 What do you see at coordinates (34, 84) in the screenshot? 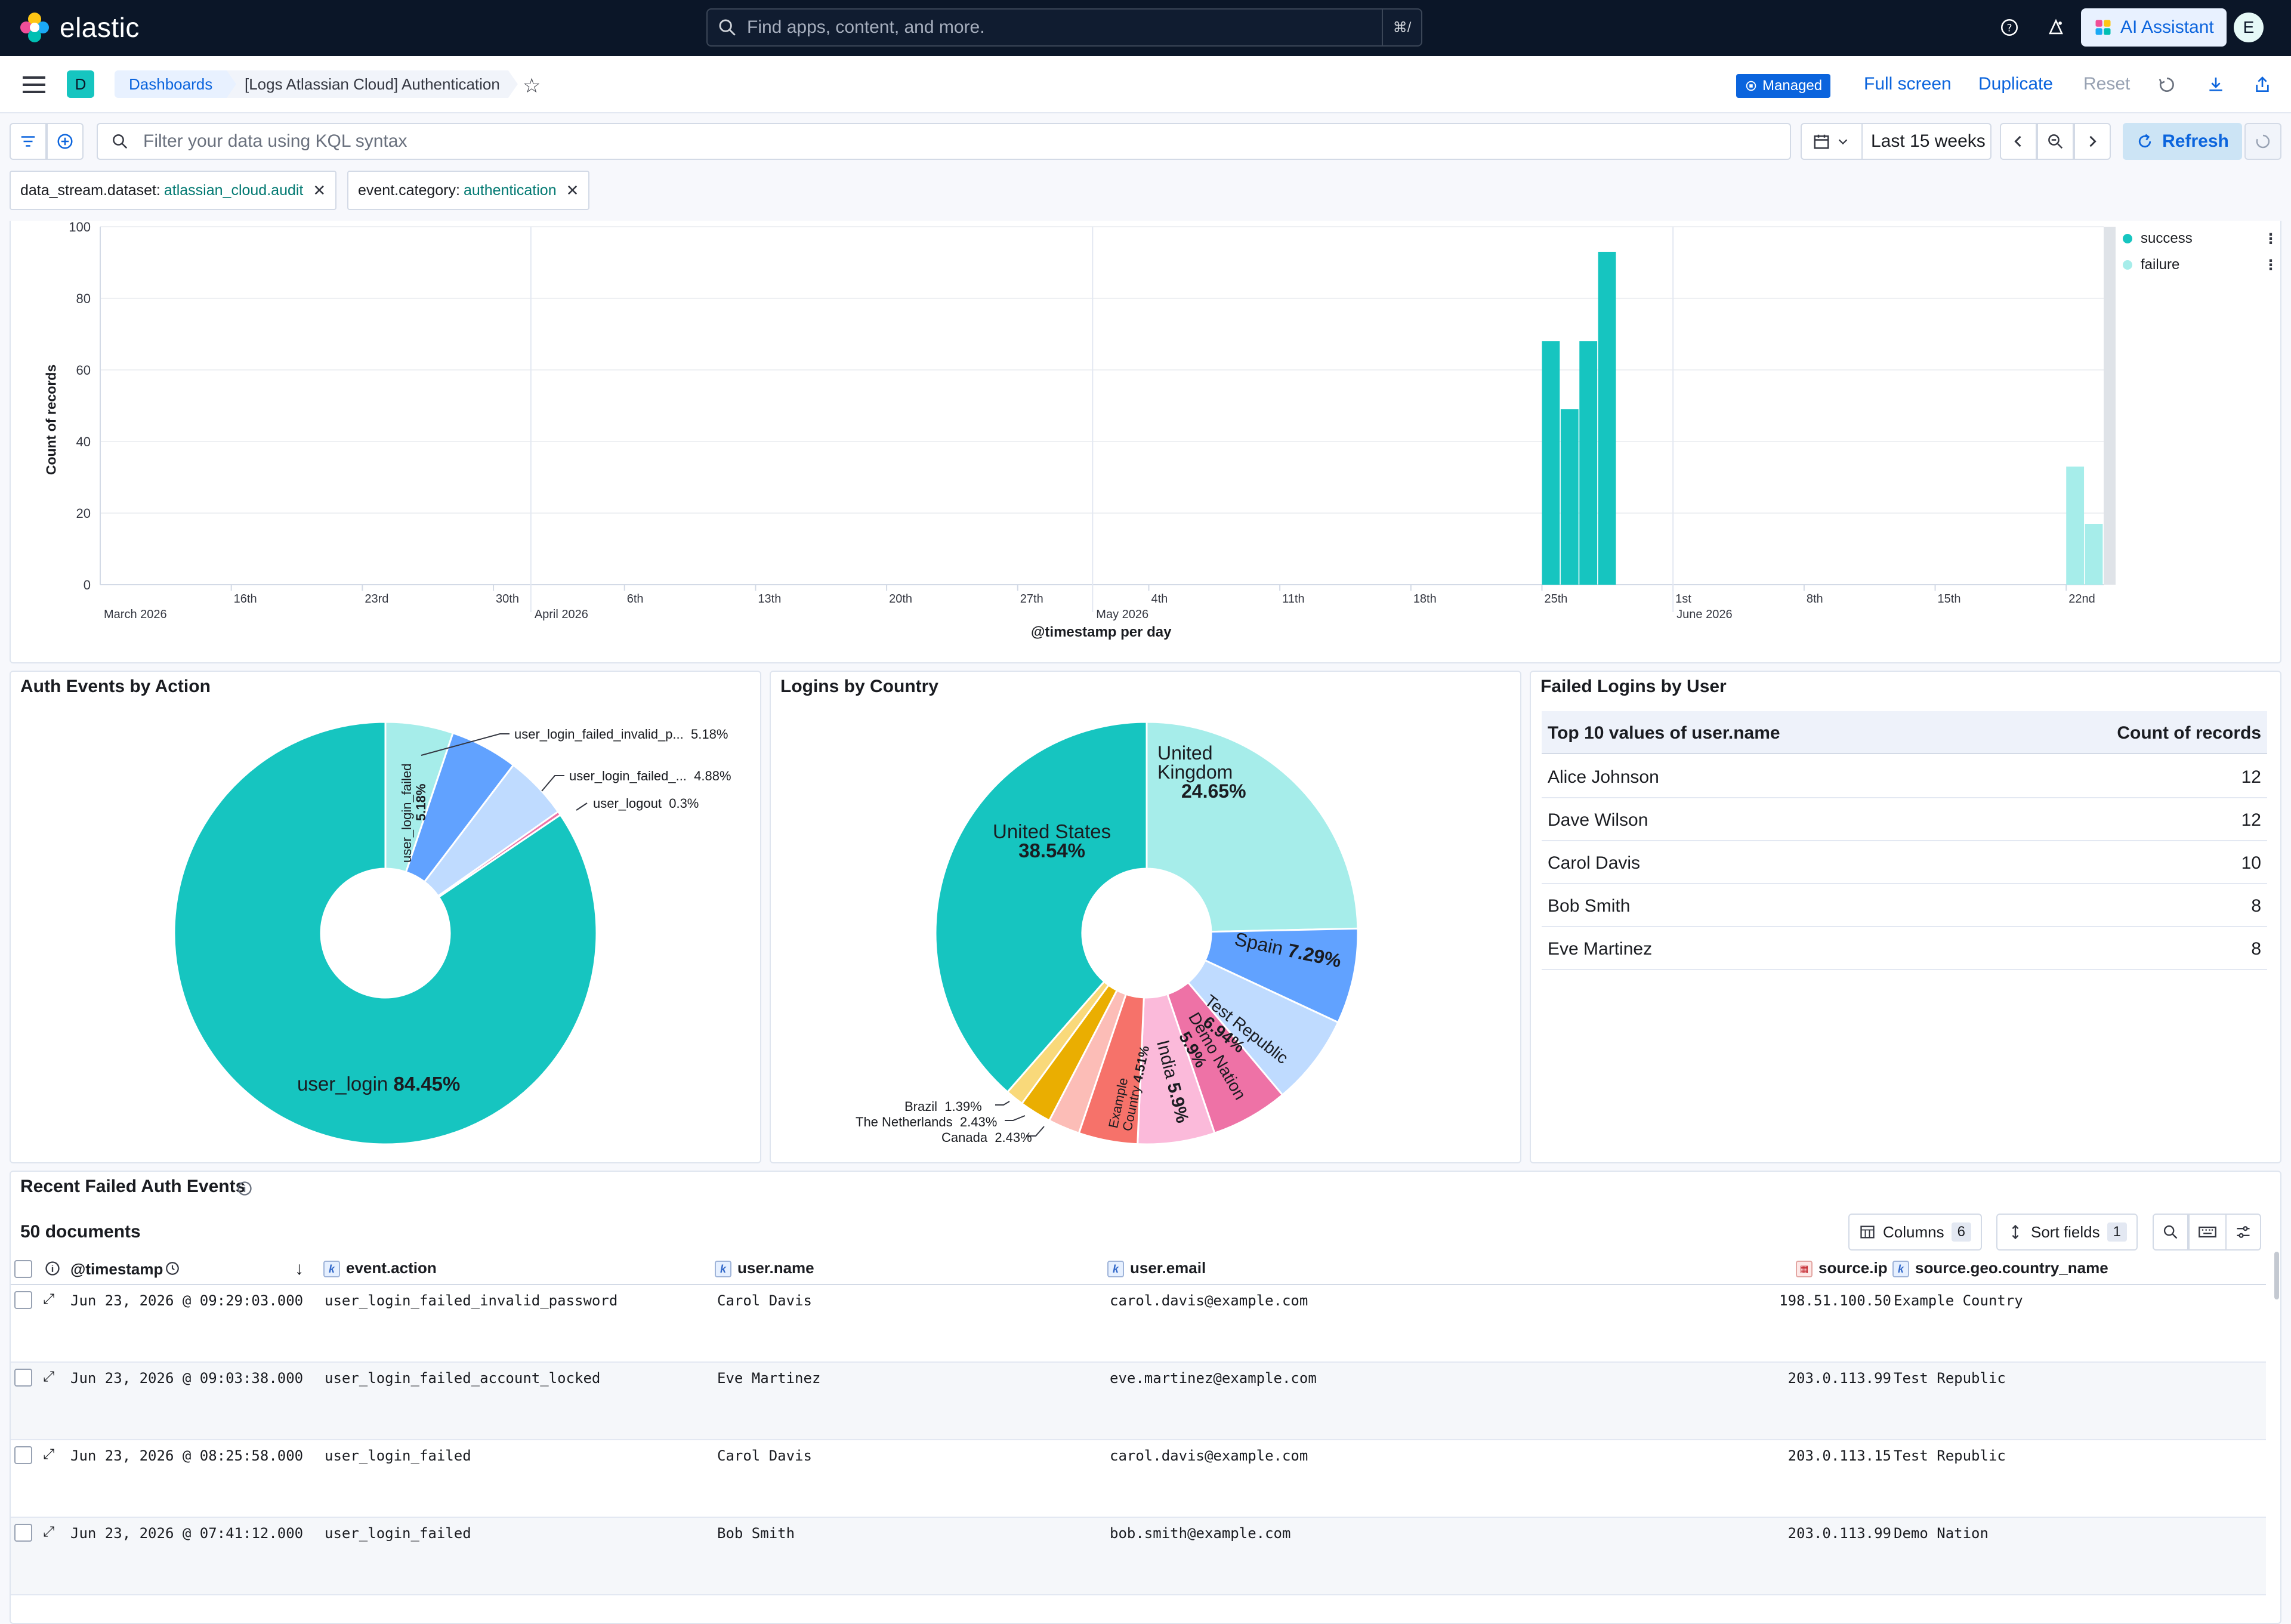
I see `menu-icon` at bounding box center [34, 84].